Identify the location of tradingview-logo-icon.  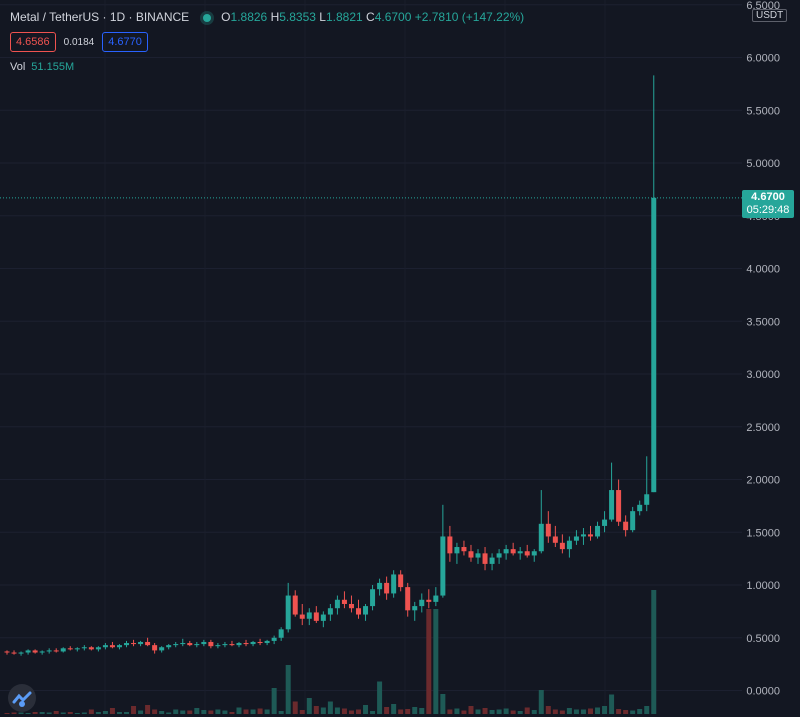
(22, 698).